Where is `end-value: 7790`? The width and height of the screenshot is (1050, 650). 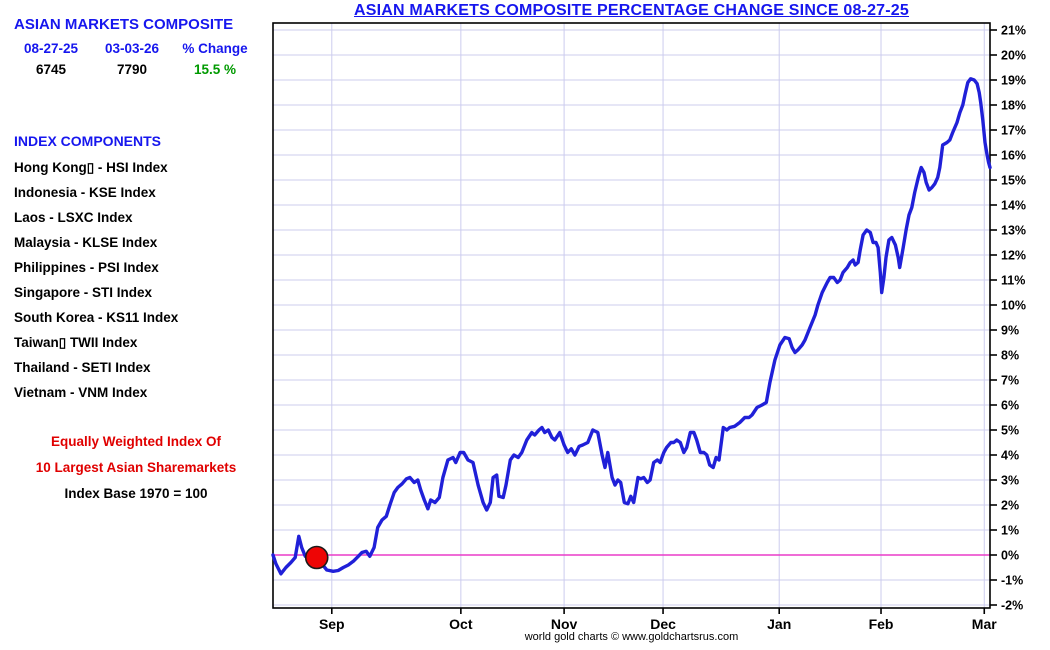
end-value: 7790 is located at coordinates (132, 69).